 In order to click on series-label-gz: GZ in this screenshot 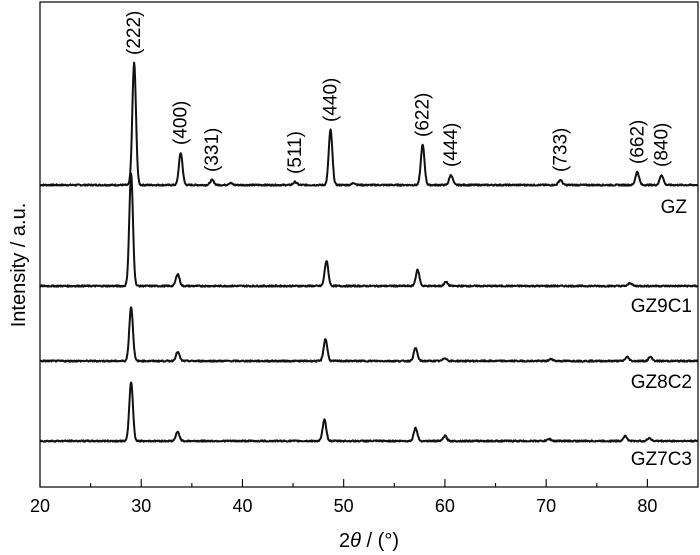, I will do `click(674, 207)`.